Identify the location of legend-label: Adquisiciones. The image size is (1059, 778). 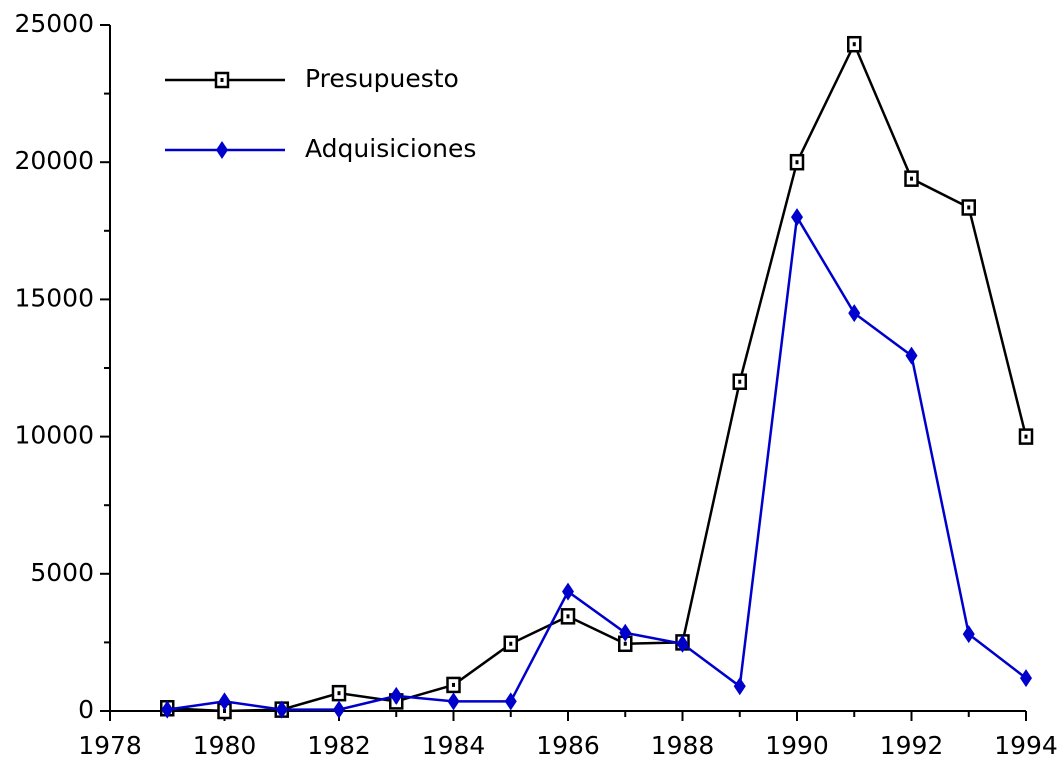
(390, 148).